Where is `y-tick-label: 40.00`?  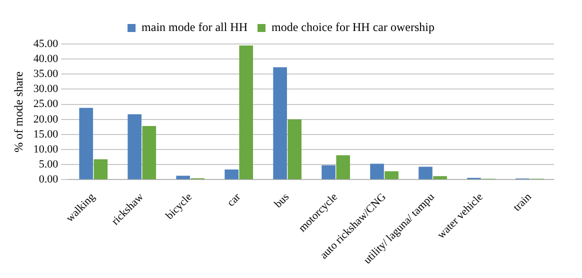 y-tick-label: 40.00 is located at coordinates (46, 58).